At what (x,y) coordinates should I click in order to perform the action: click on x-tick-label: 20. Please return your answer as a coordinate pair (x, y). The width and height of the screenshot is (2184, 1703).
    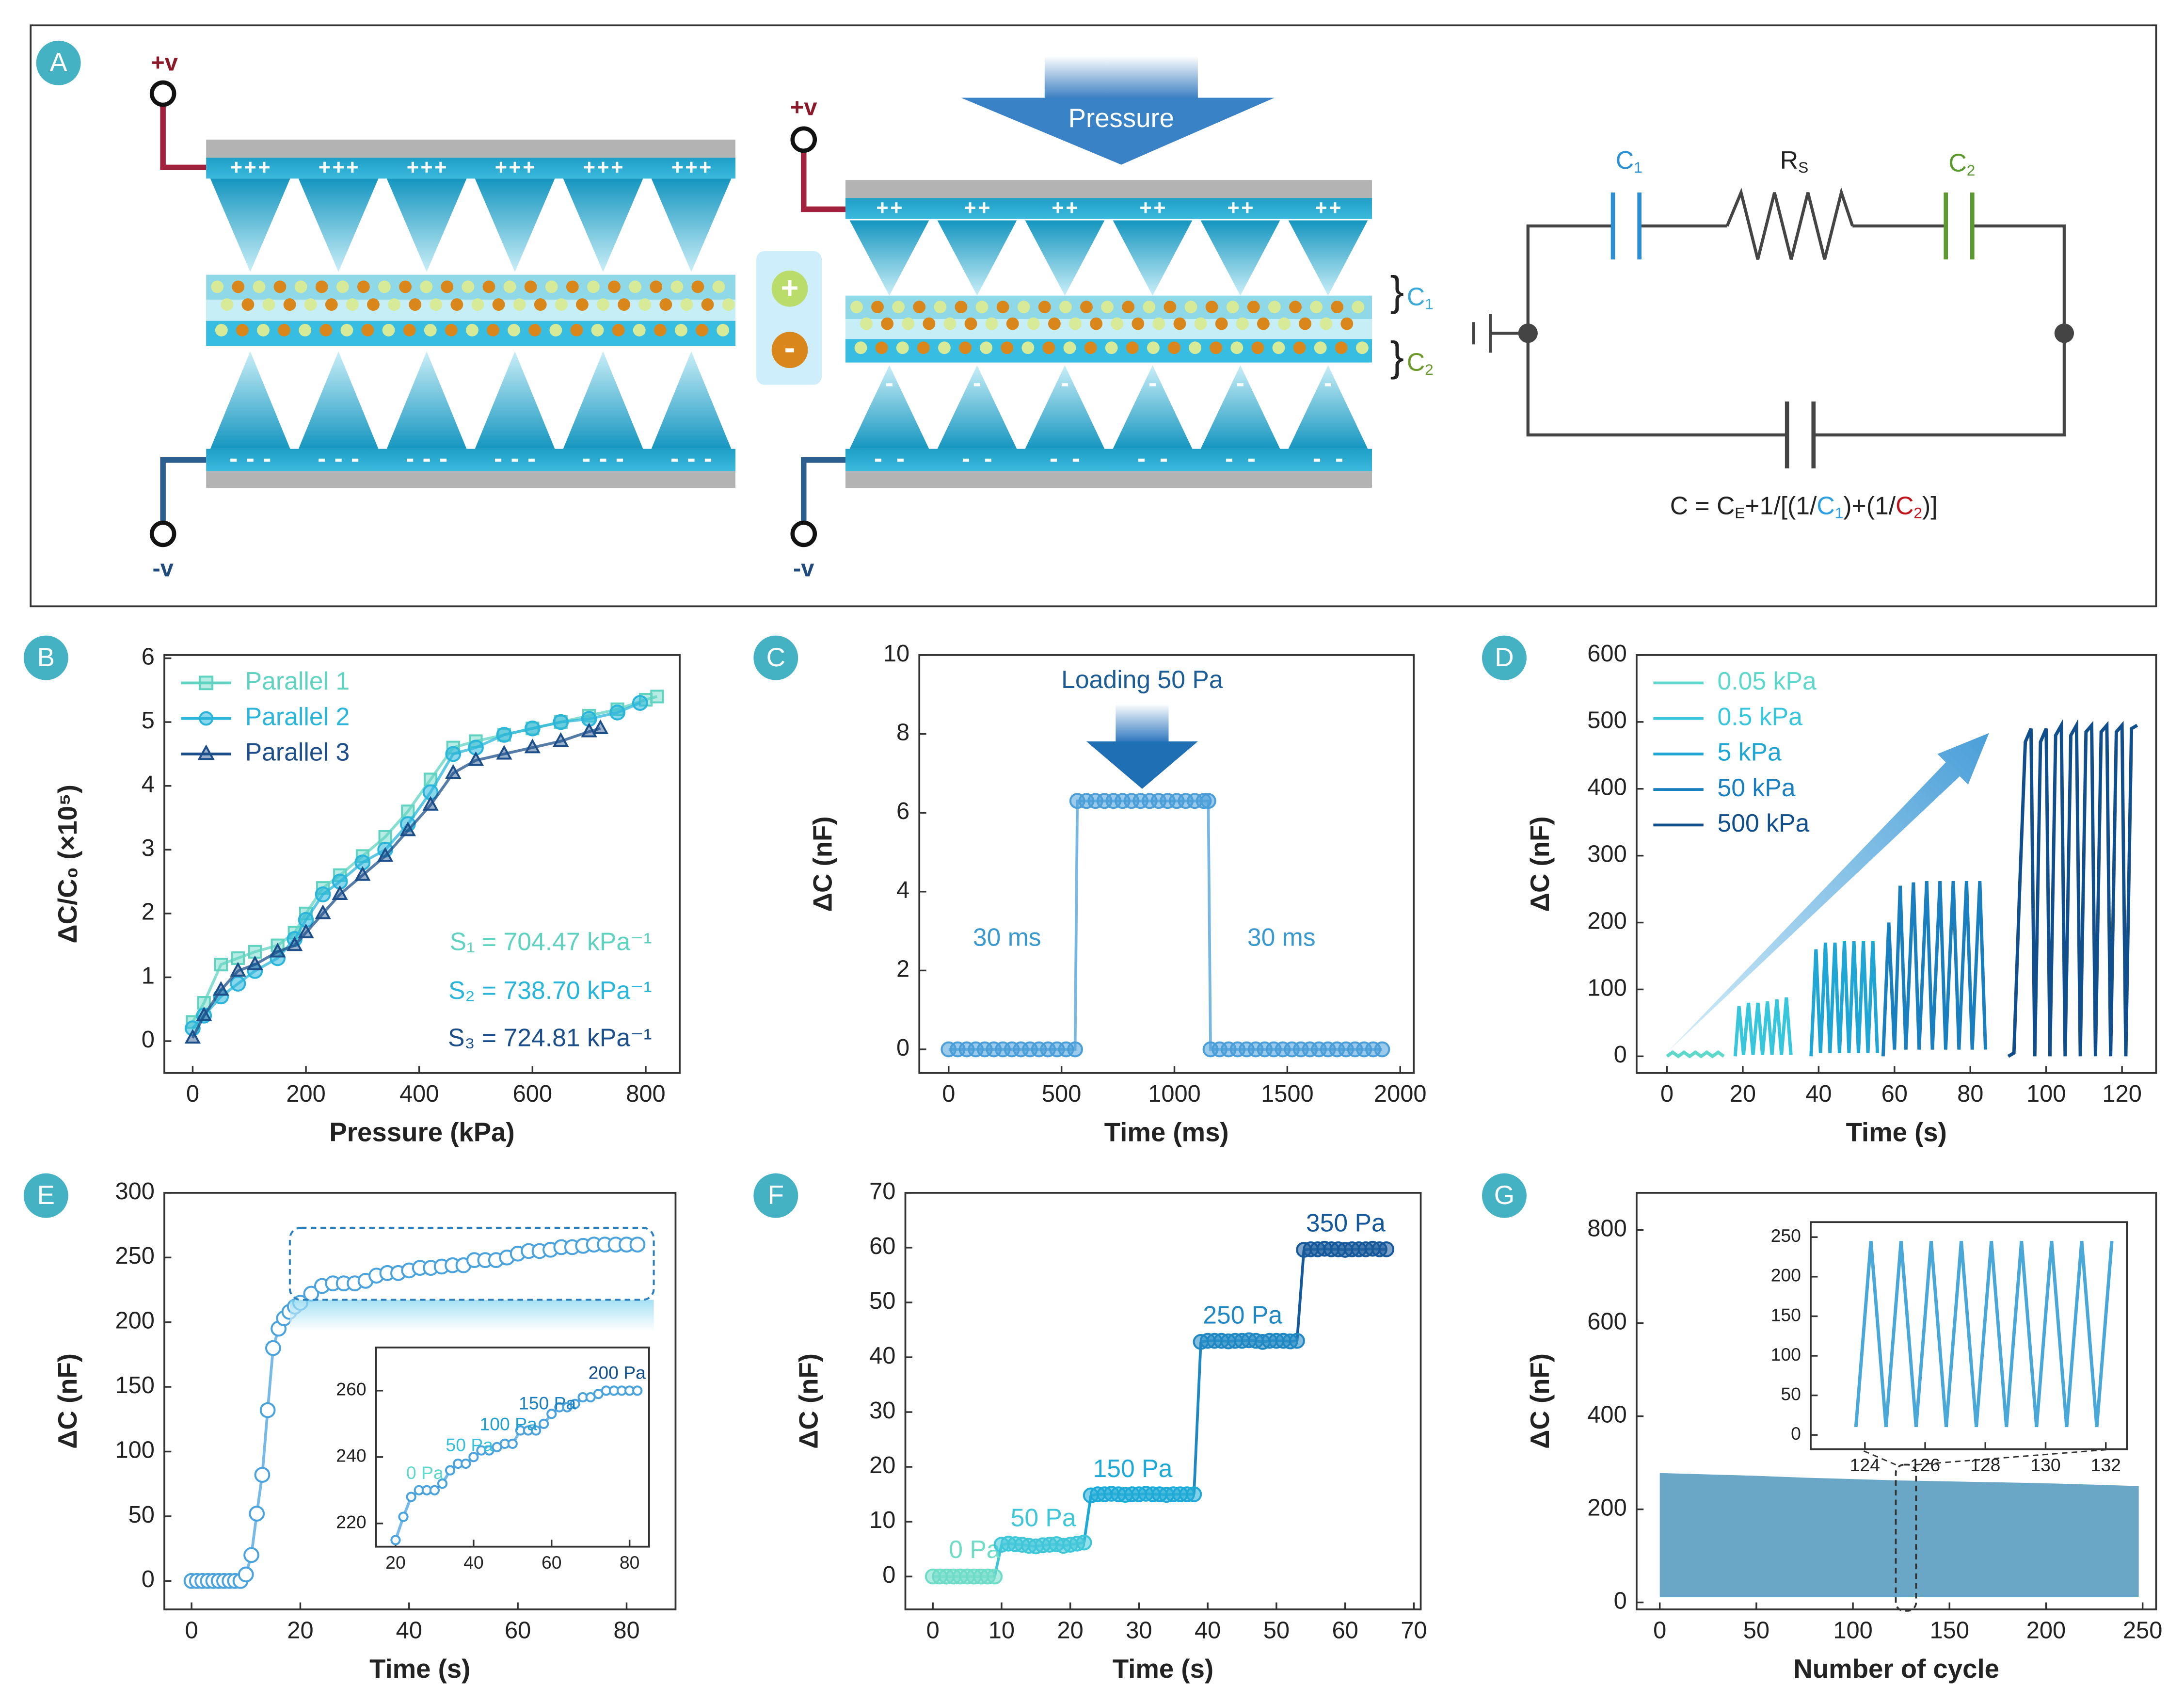
    Looking at the image, I should click on (300, 1630).